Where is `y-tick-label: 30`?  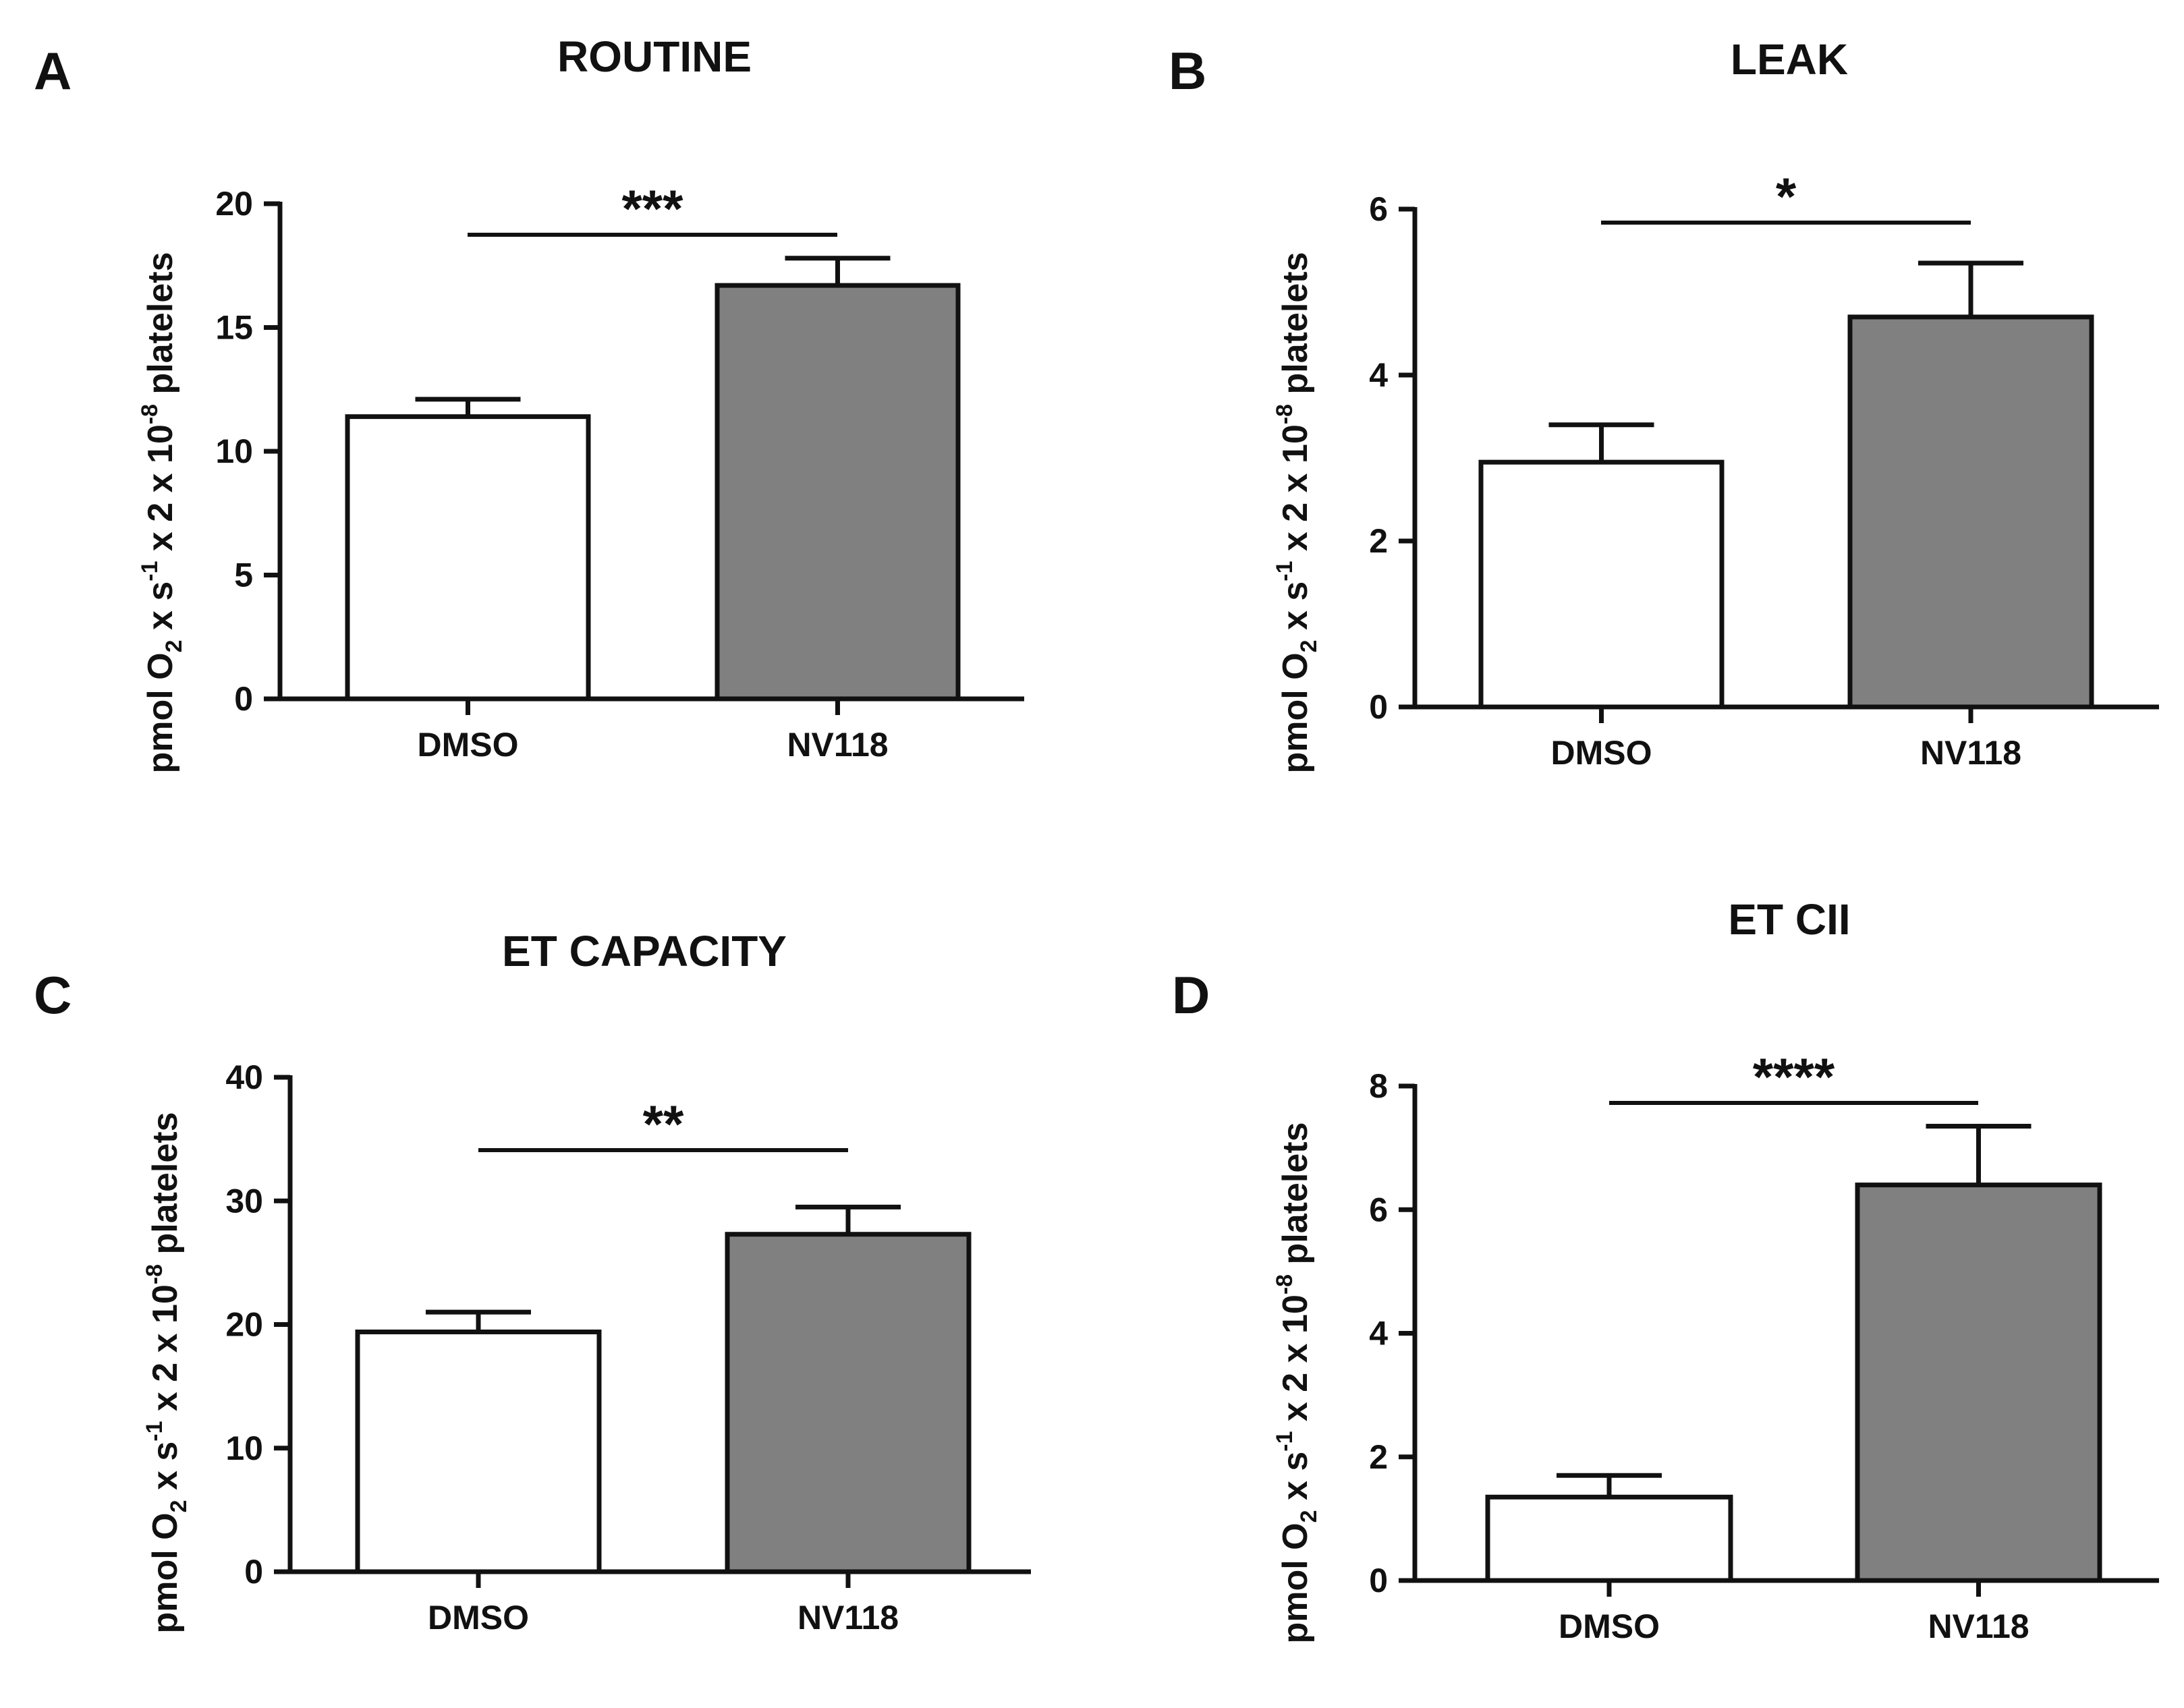
y-tick-label: 30 is located at coordinates (244, 1201).